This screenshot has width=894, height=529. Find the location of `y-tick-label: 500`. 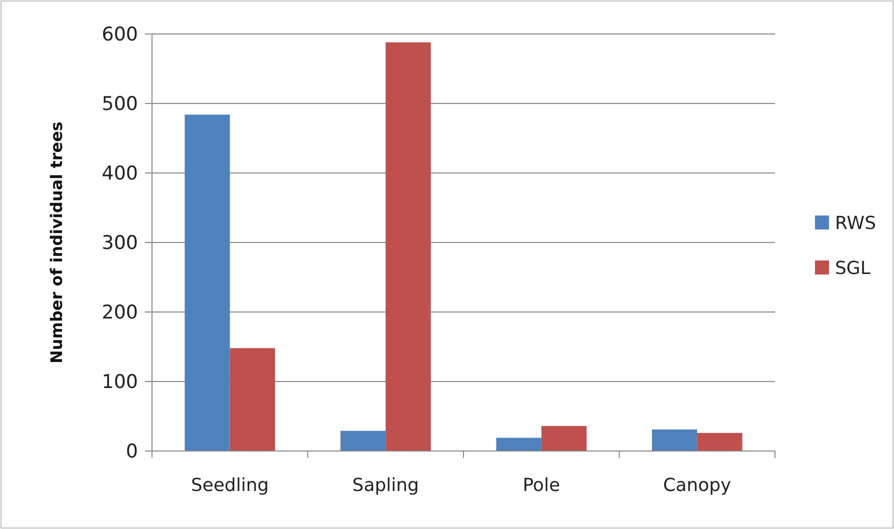

y-tick-label: 500 is located at coordinates (120, 104).